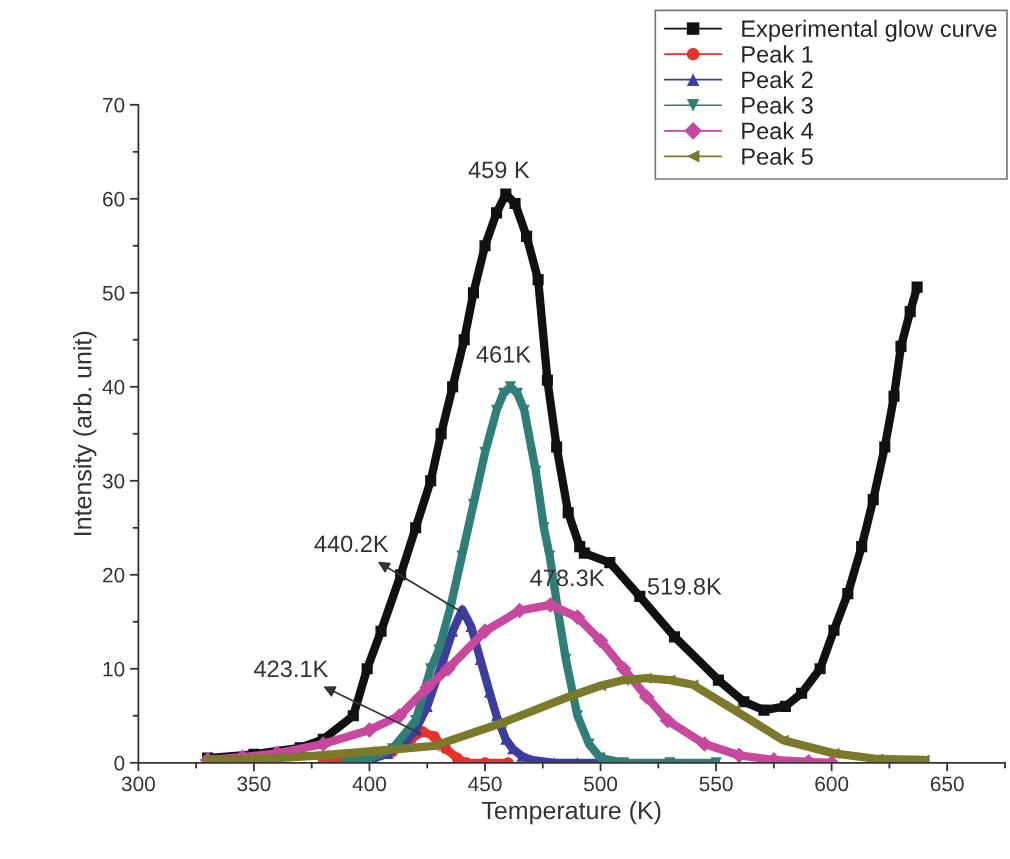  I want to click on annotation: 519.8K, so click(684, 586).